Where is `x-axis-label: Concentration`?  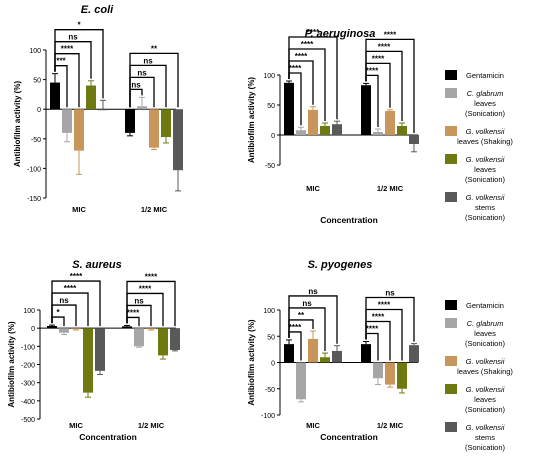
x-axis-label: Concentration is located at coordinates (349, 437).